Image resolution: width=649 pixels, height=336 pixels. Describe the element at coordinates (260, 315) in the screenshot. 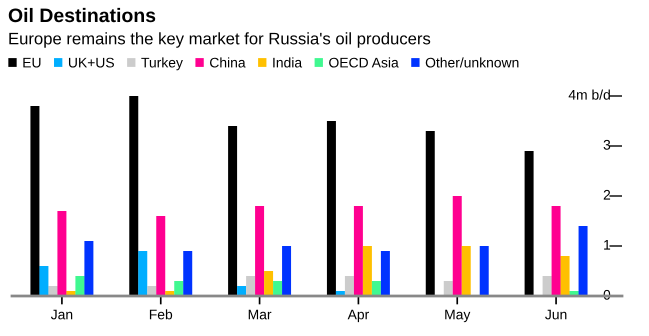

I see `x-tick-label: Mar` at that location.